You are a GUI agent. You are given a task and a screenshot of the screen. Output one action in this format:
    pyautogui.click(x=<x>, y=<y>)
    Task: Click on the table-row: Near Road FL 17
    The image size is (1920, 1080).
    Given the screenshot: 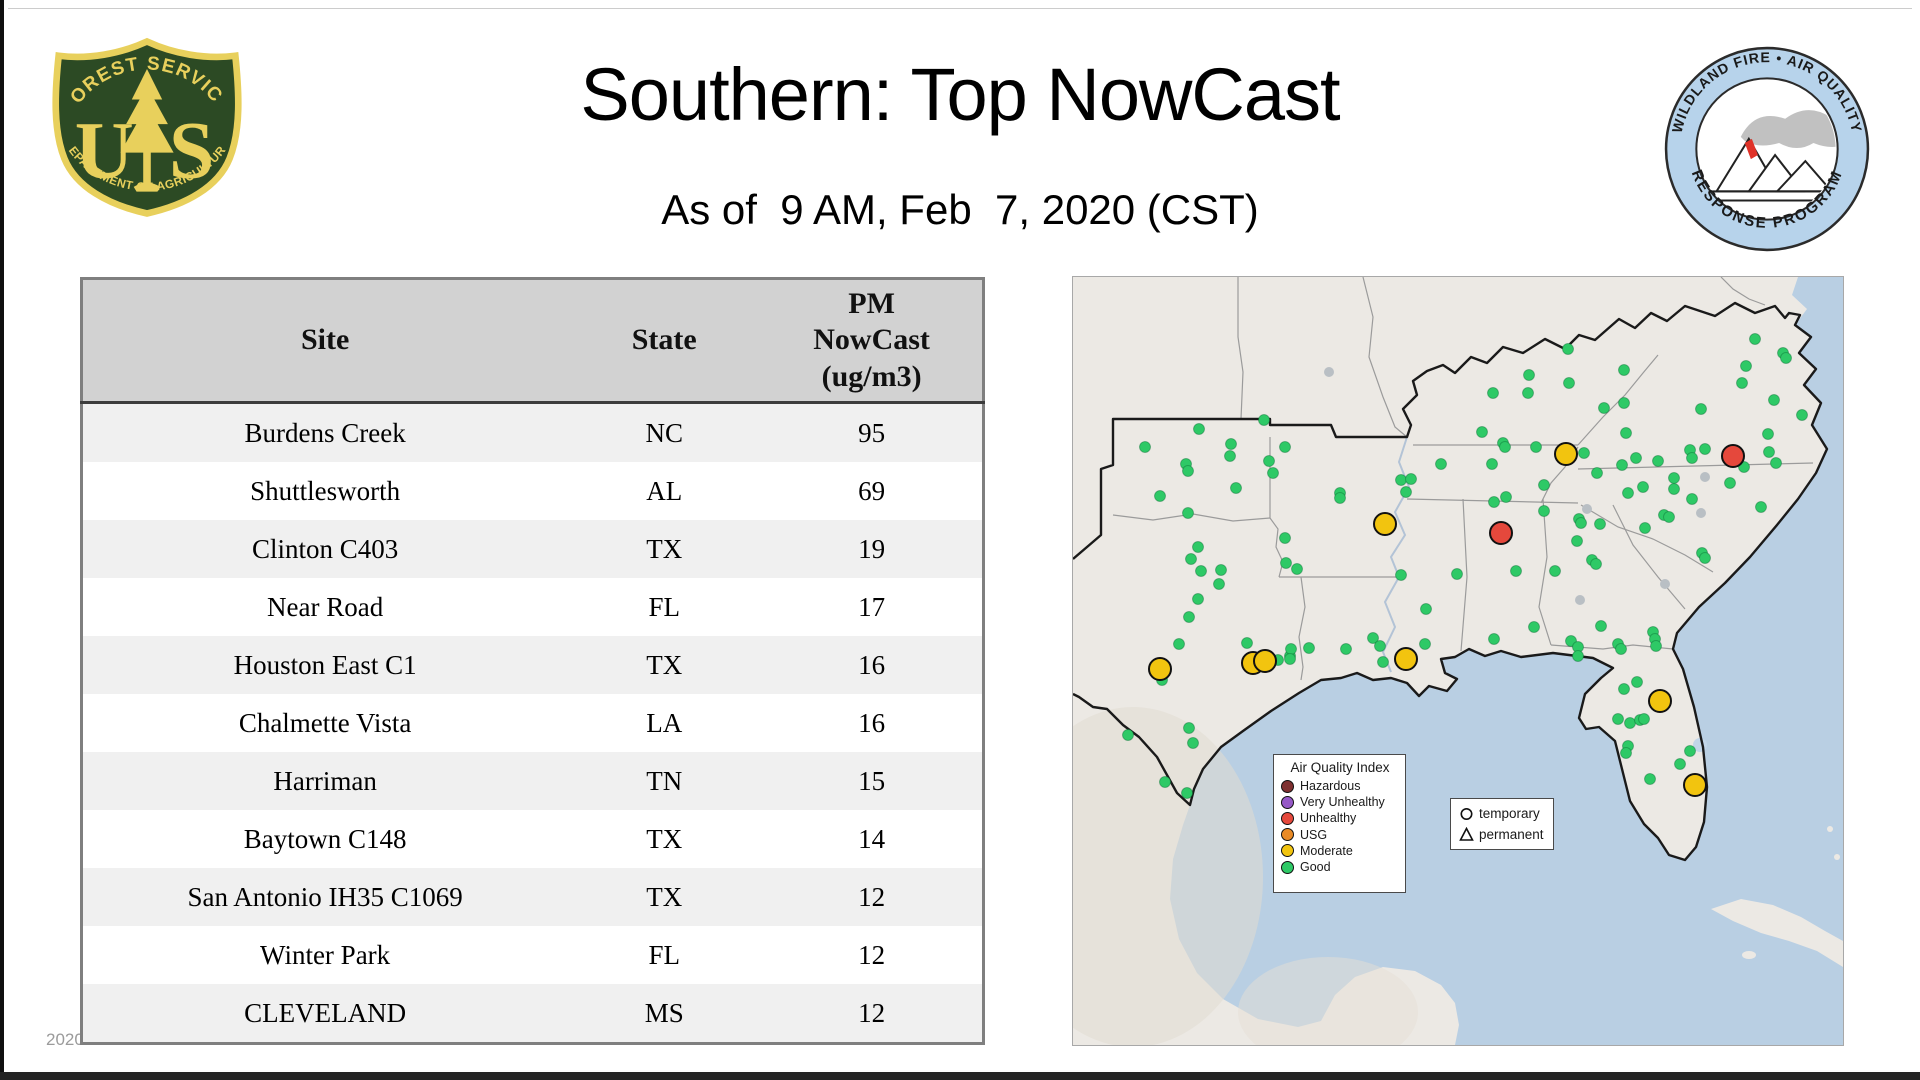 What is the action you would take?
    pyautogui.click(x=533, y=607)
    